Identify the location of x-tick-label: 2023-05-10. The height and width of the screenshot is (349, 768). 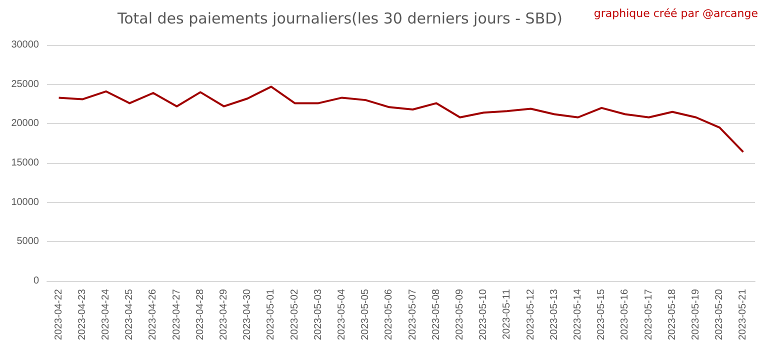
(484, 314).